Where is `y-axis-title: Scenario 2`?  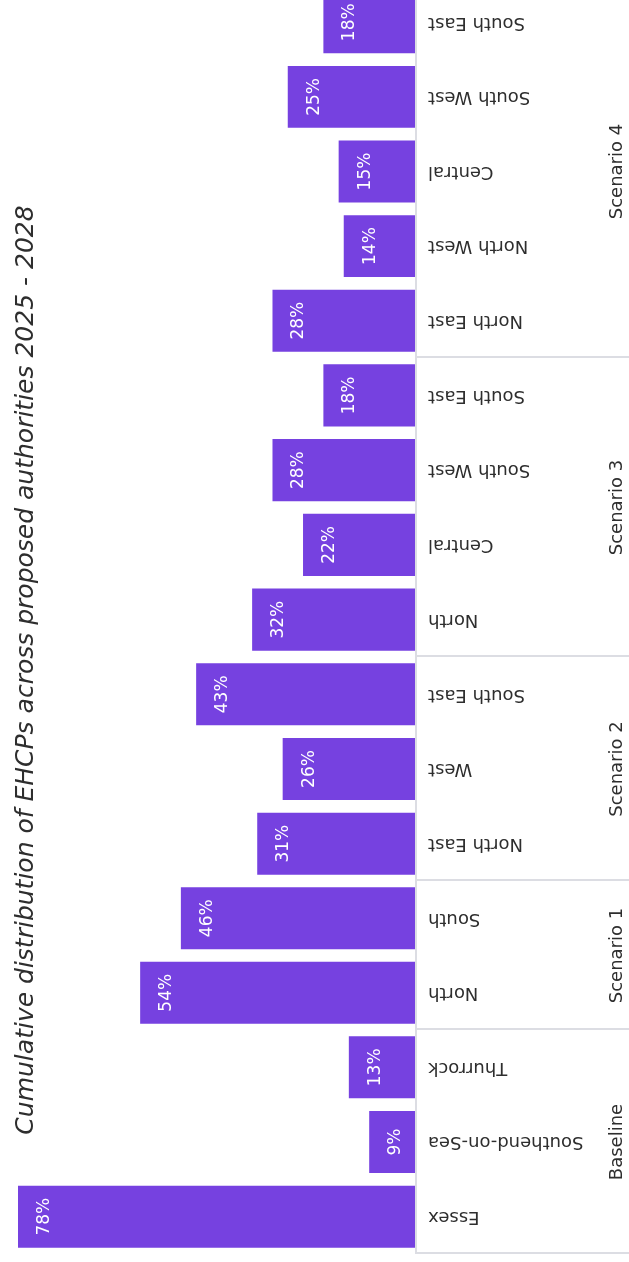 y-axis-title: Scenario 2 is located at coordinates (615, 769).